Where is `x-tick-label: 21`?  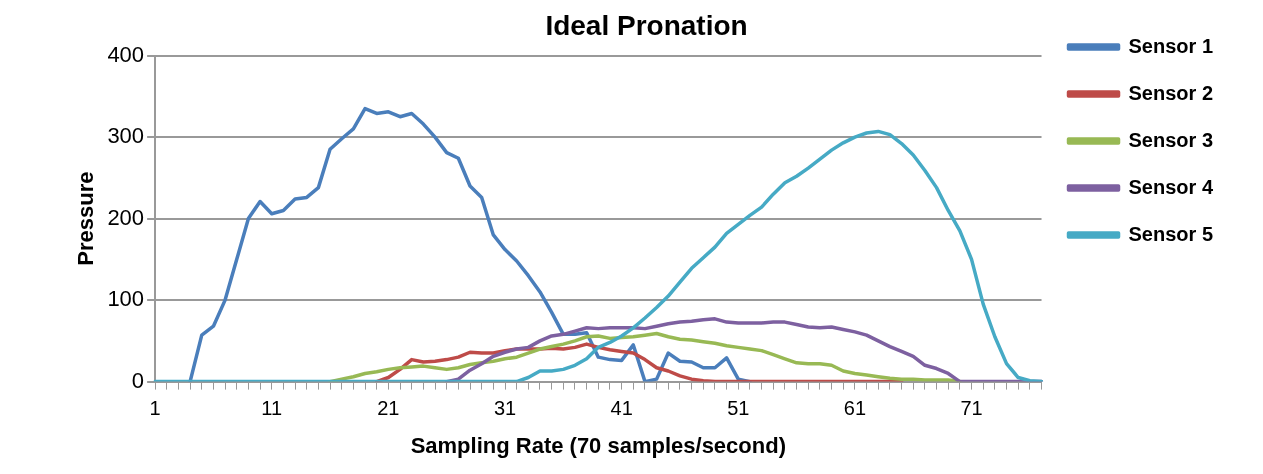 x-tick-label: 21 is located at coordinates (388, 408).